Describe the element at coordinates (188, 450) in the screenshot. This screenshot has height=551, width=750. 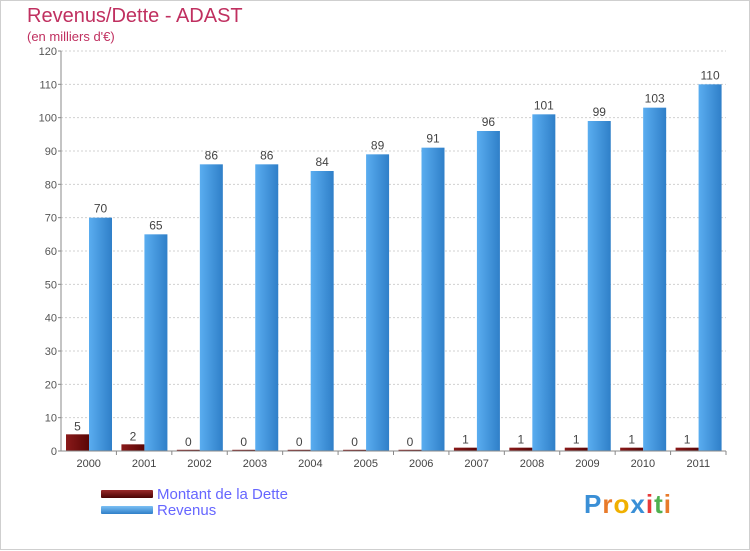
I see `bar-debt-2002` at that location.